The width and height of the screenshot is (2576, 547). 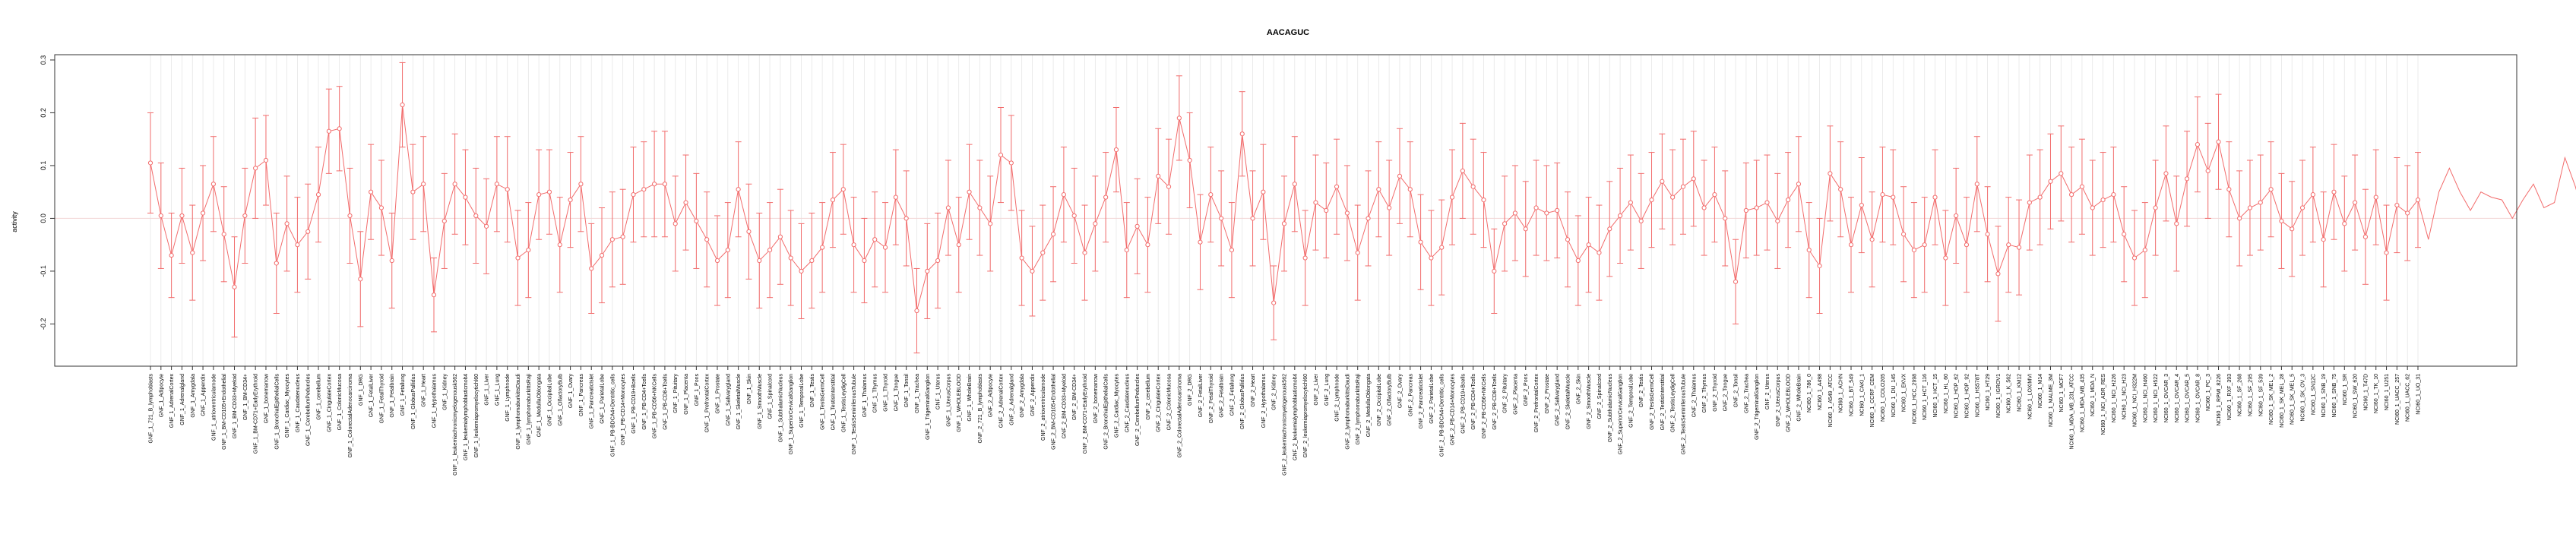 What do you see at coordinates (813, 391) in the screenshot?
I see `x-tick-label: GNF_1_Testis` at bounding box center [813, 391].